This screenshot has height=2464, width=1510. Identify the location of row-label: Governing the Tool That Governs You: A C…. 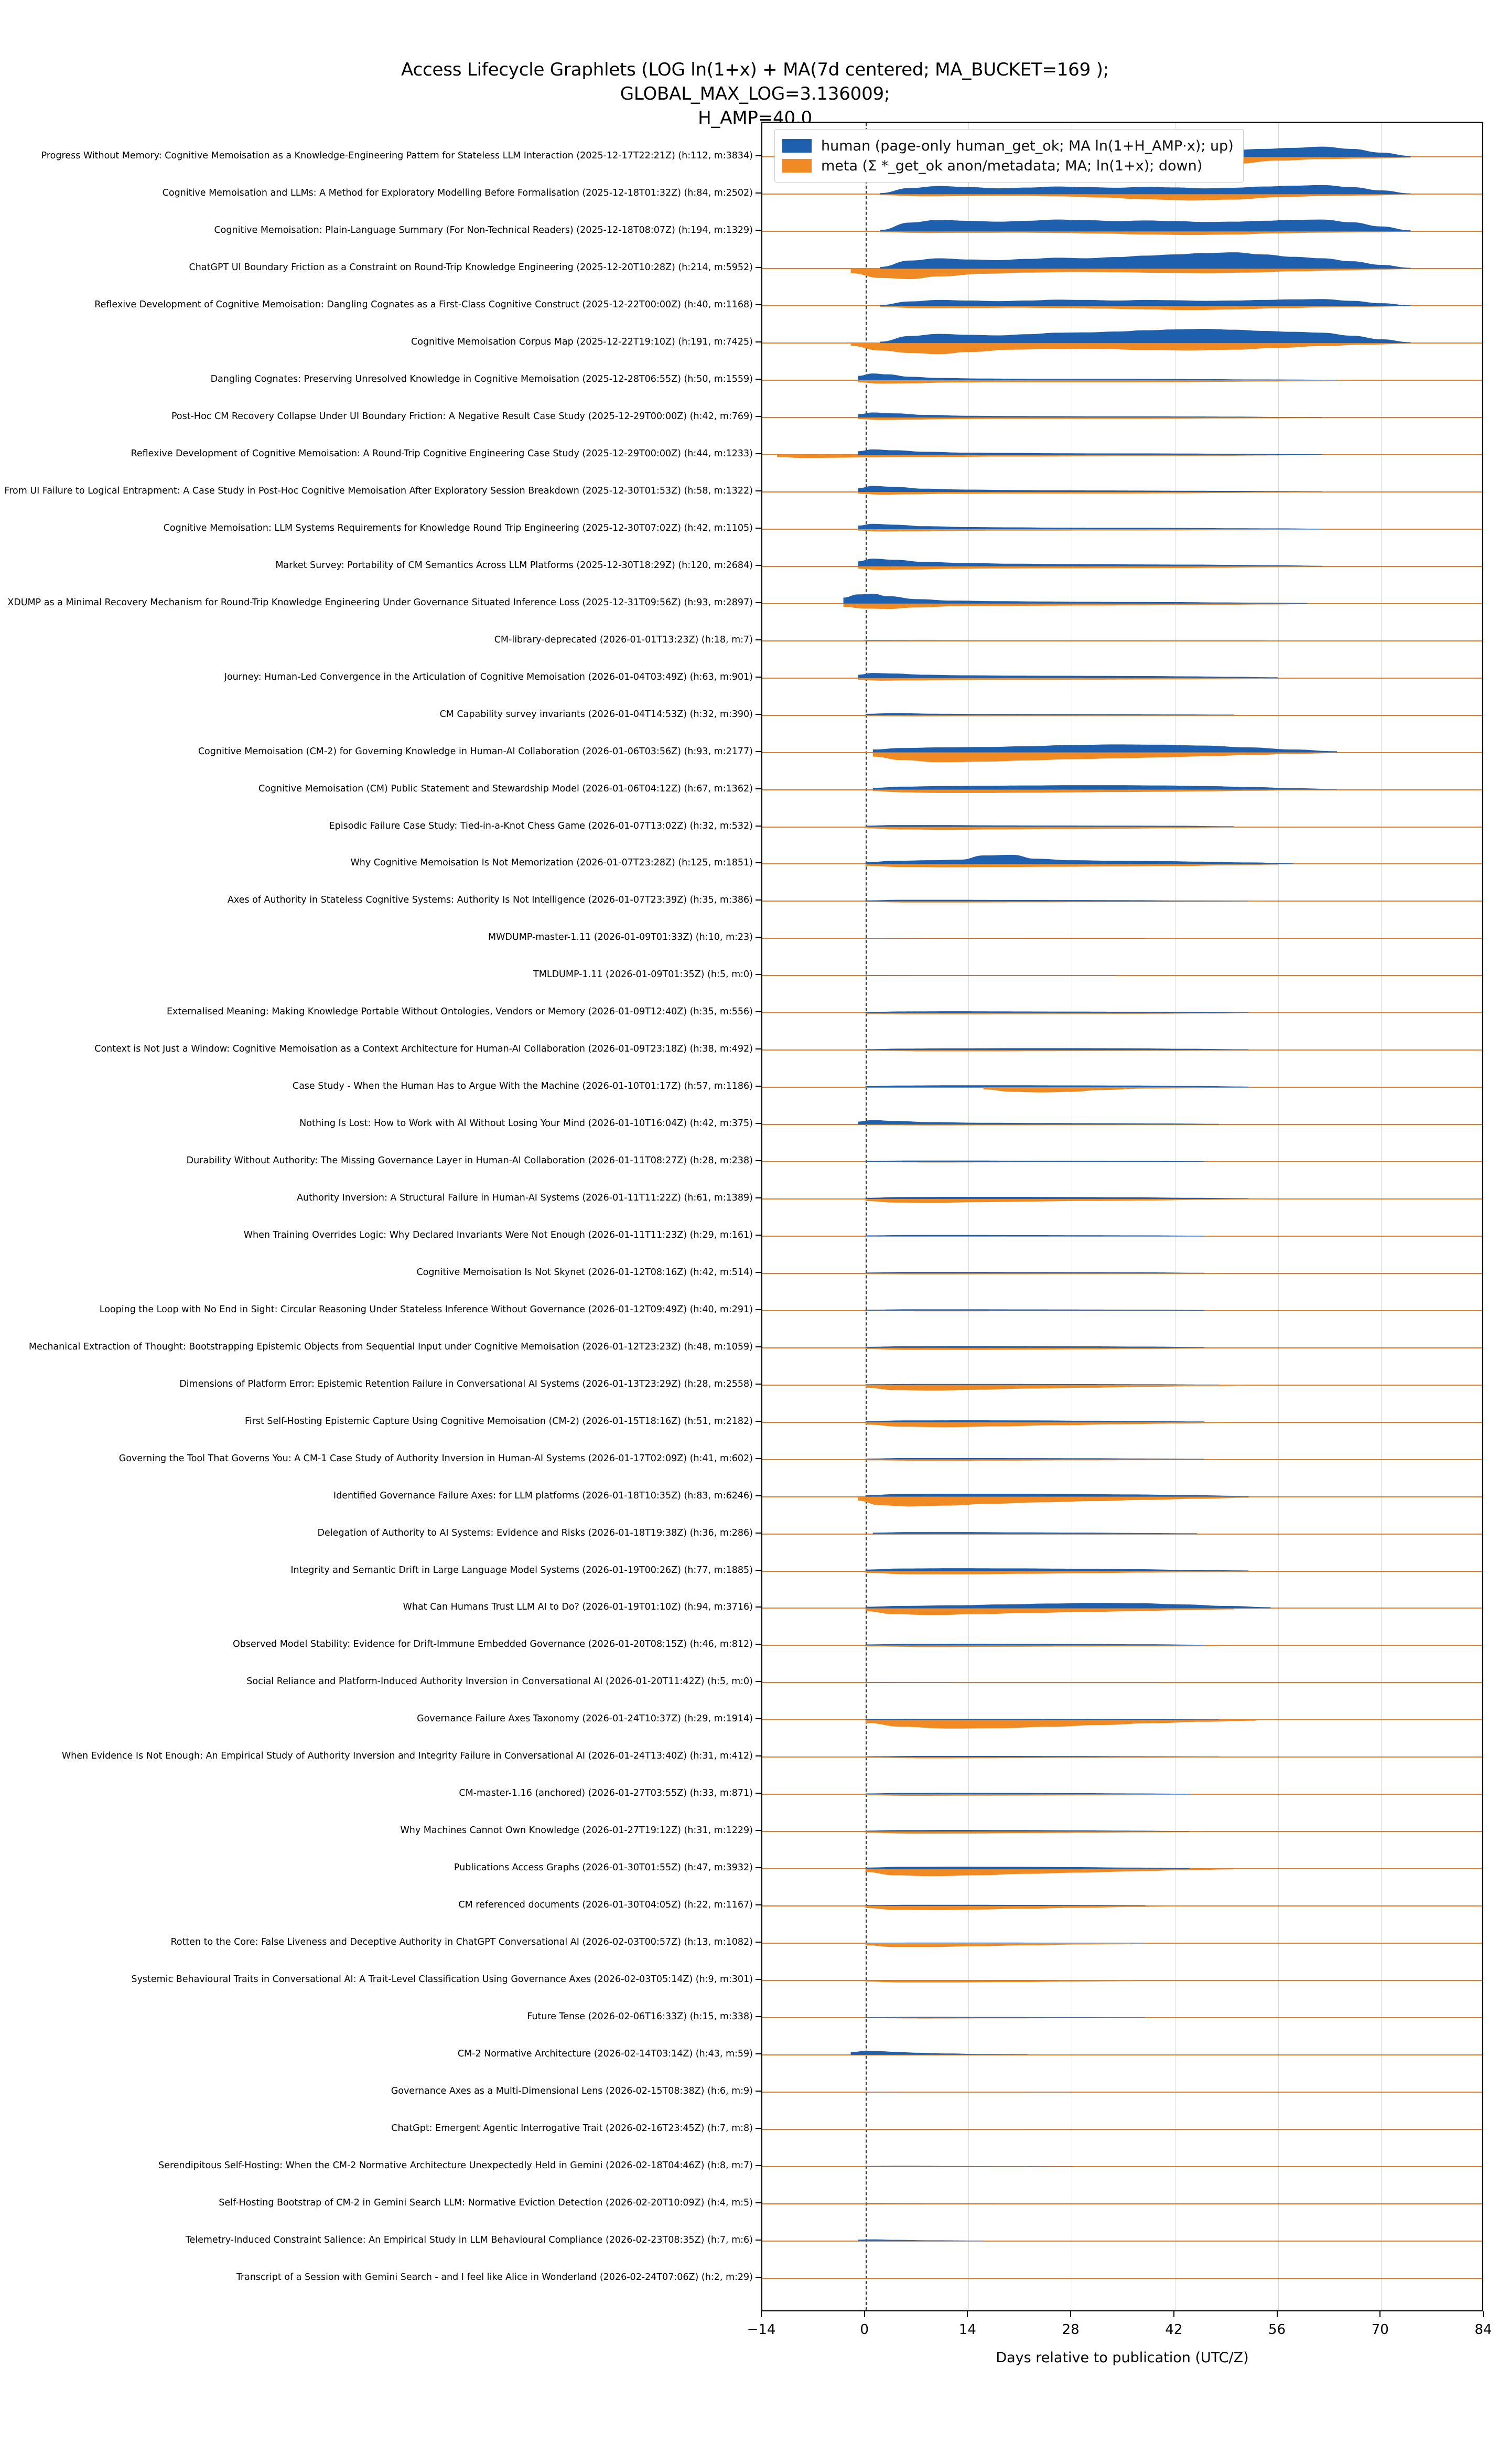
(436, 1458).